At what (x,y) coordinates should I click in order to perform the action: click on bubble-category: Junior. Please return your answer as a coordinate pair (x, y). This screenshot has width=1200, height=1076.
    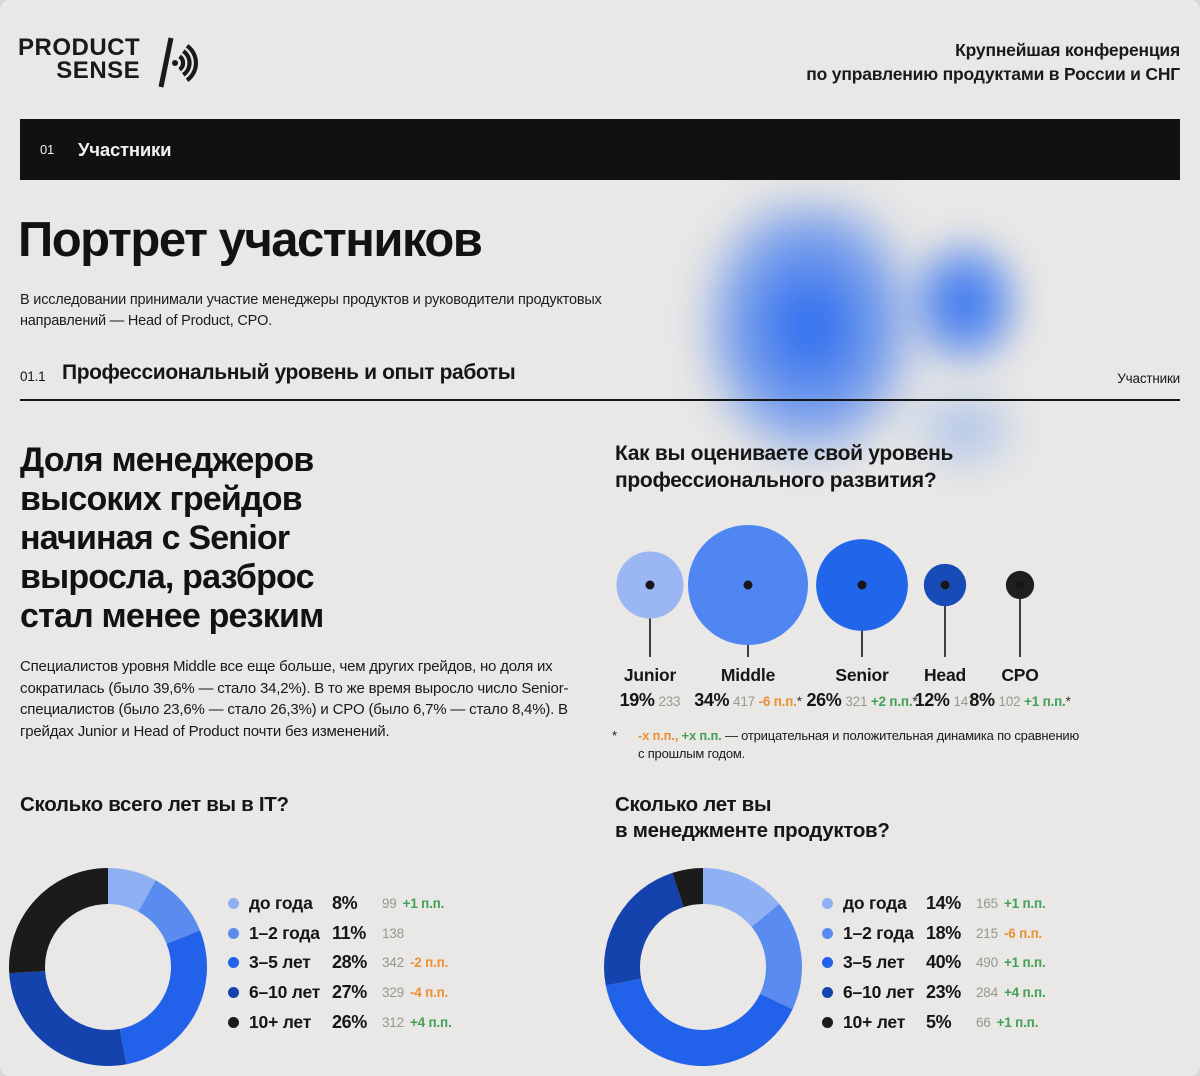
    Looking at the image, I should click on (650, 675).